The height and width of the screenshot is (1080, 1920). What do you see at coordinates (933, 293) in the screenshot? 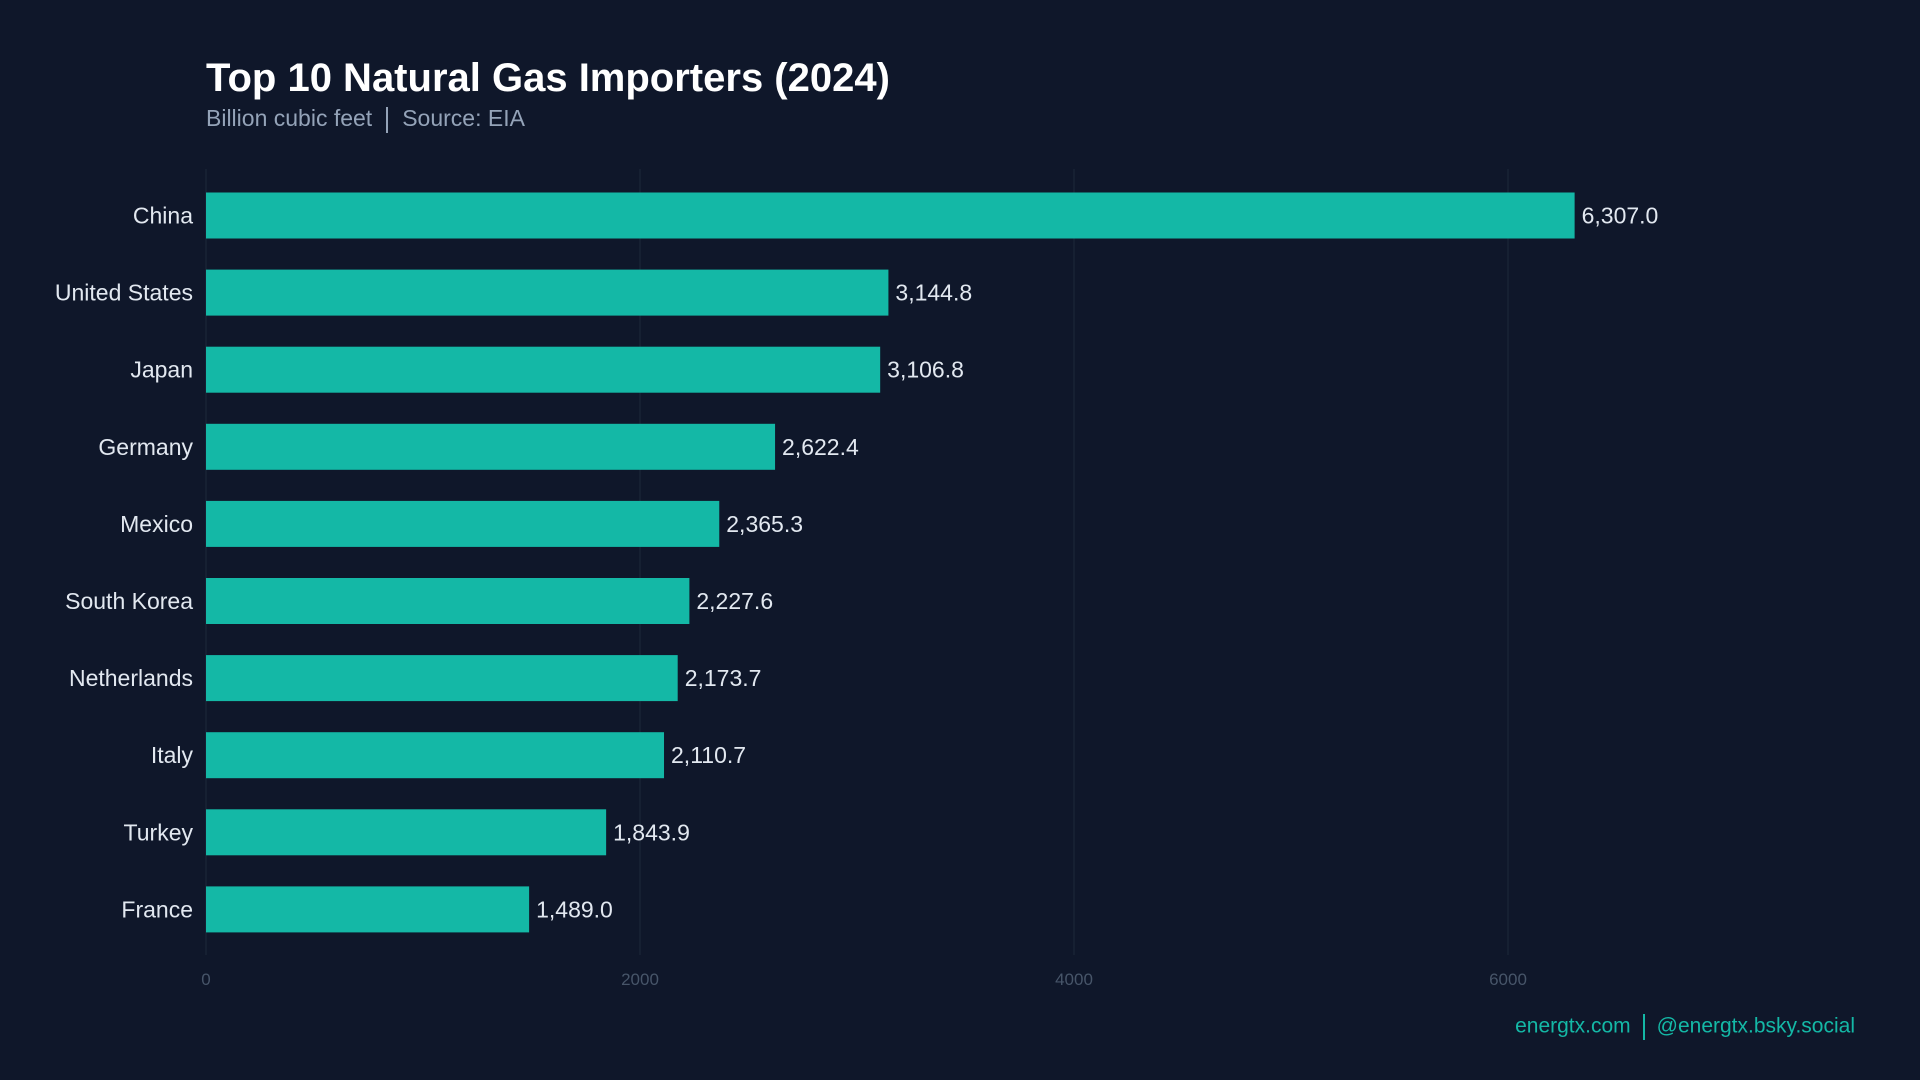
I see `data-label: 3,144.8` at bounding box center [933, 293].